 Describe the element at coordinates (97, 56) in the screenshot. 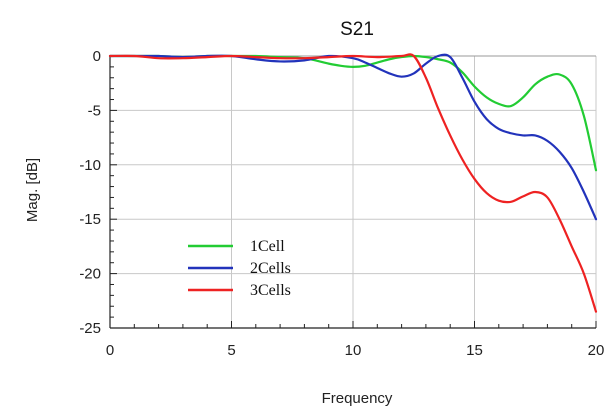

I see `y-tick-label: 0` at that location.